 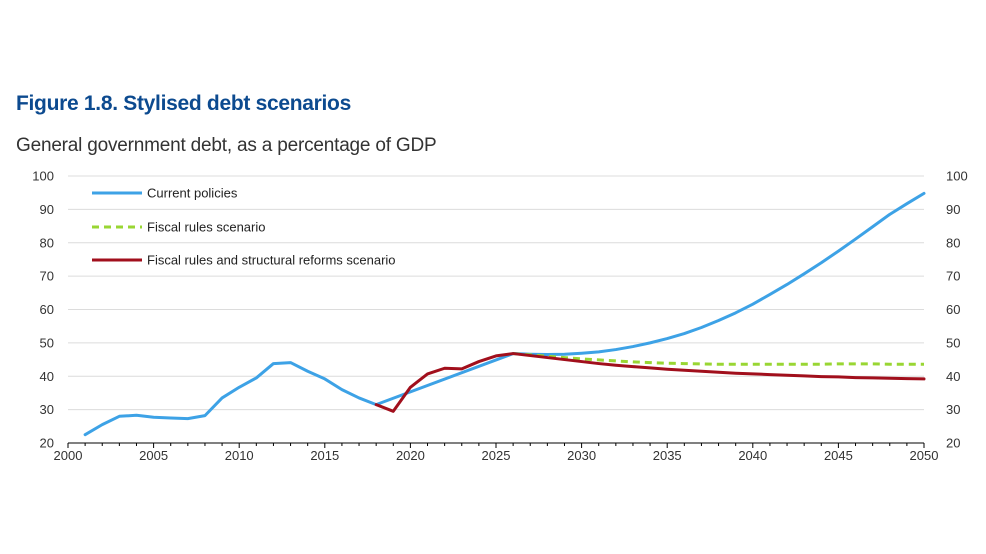 What do you see at coordinates (43, 176) in the screenshot?
I see `y-tick-label-left: 100` at bounding box center [43, 176].